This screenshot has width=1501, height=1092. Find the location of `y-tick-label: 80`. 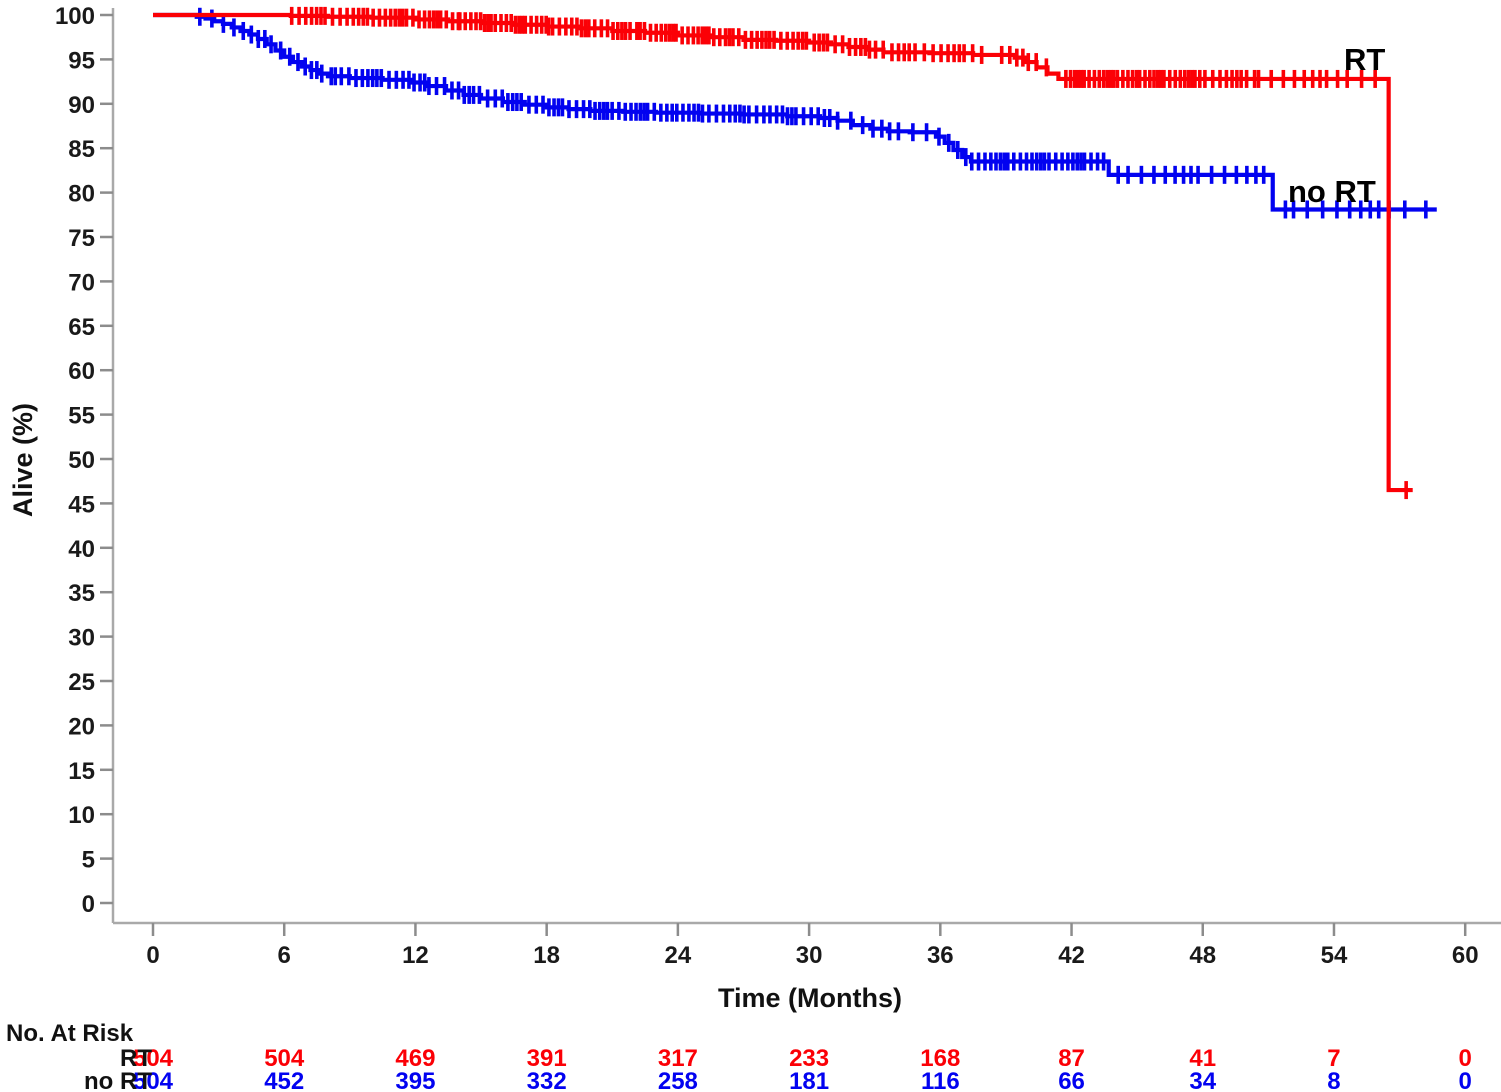

y-tick-label: 80 is located at coordinates (81, 194).